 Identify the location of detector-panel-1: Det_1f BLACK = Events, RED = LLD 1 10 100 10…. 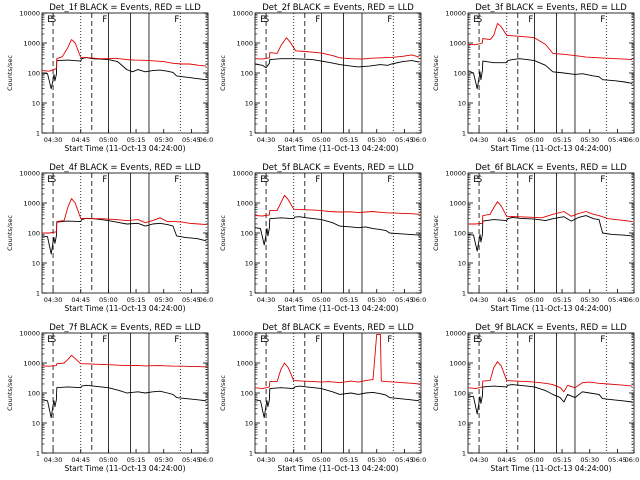
(109, 78).